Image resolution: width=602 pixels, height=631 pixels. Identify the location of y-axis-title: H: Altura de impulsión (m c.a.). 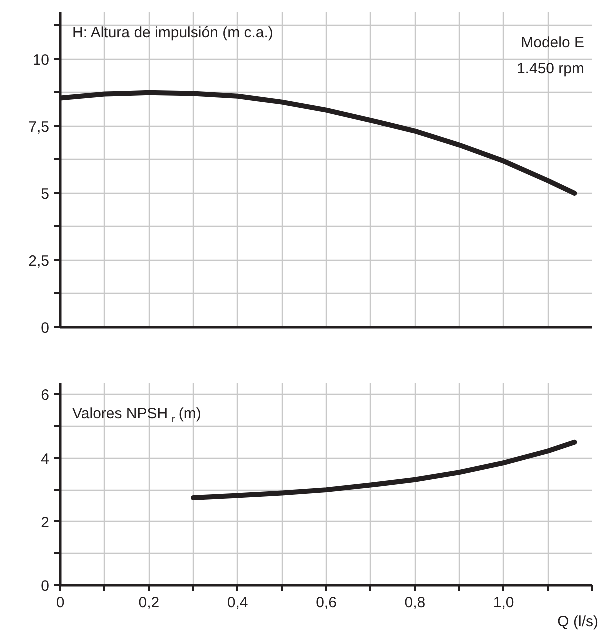
(173, 33).